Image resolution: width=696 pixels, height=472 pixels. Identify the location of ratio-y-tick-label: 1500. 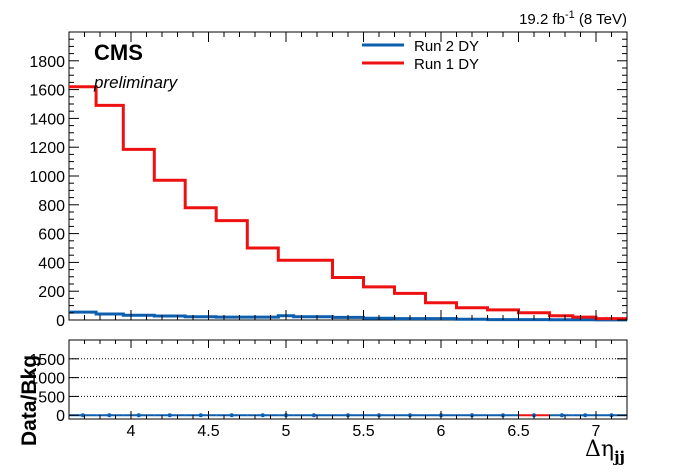
(47, 360).